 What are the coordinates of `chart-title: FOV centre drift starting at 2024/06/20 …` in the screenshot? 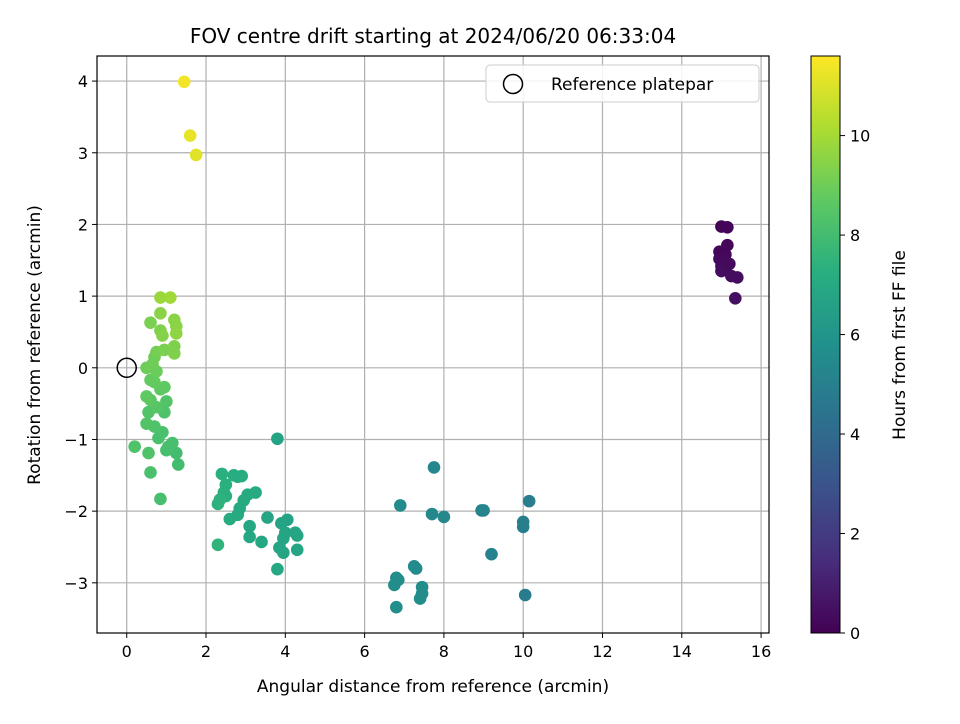 It's located at (433, 36).